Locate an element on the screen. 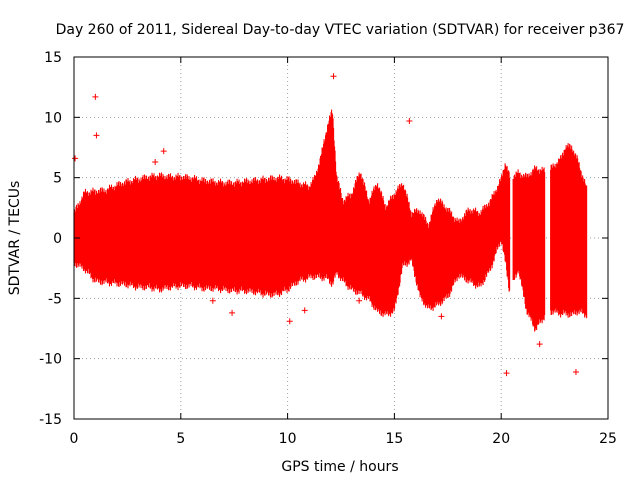 This screenshot has height=480, width=640. x-axis-label: GPS time / hours is located at coordinates (339, 467).